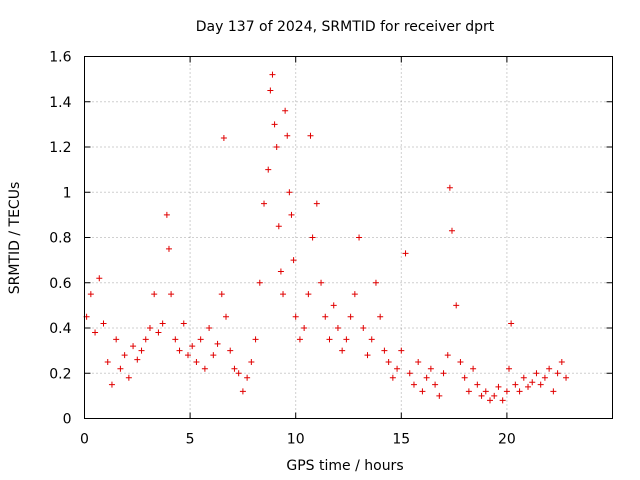  I want to click on y-tick-label: 1.6, so click(60, 58).